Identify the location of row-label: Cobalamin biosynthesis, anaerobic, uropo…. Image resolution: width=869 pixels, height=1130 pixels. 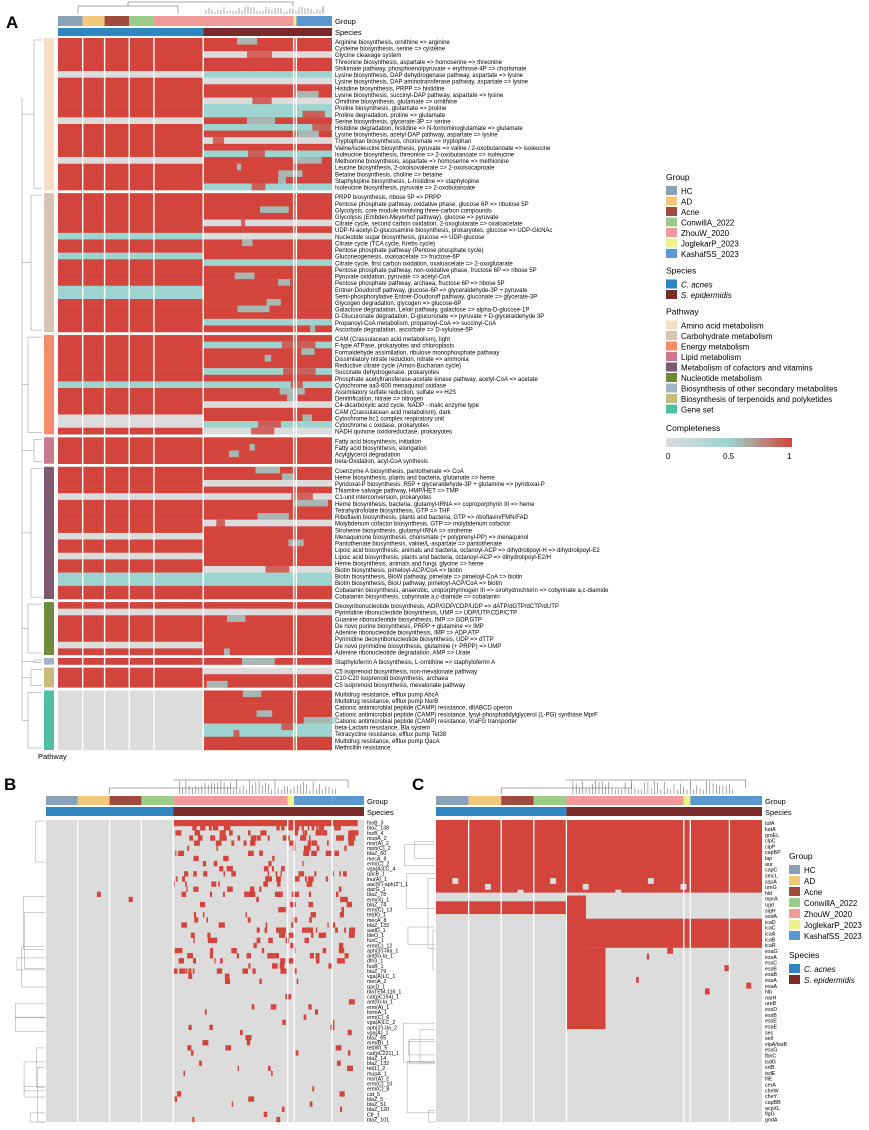
(472, 591).